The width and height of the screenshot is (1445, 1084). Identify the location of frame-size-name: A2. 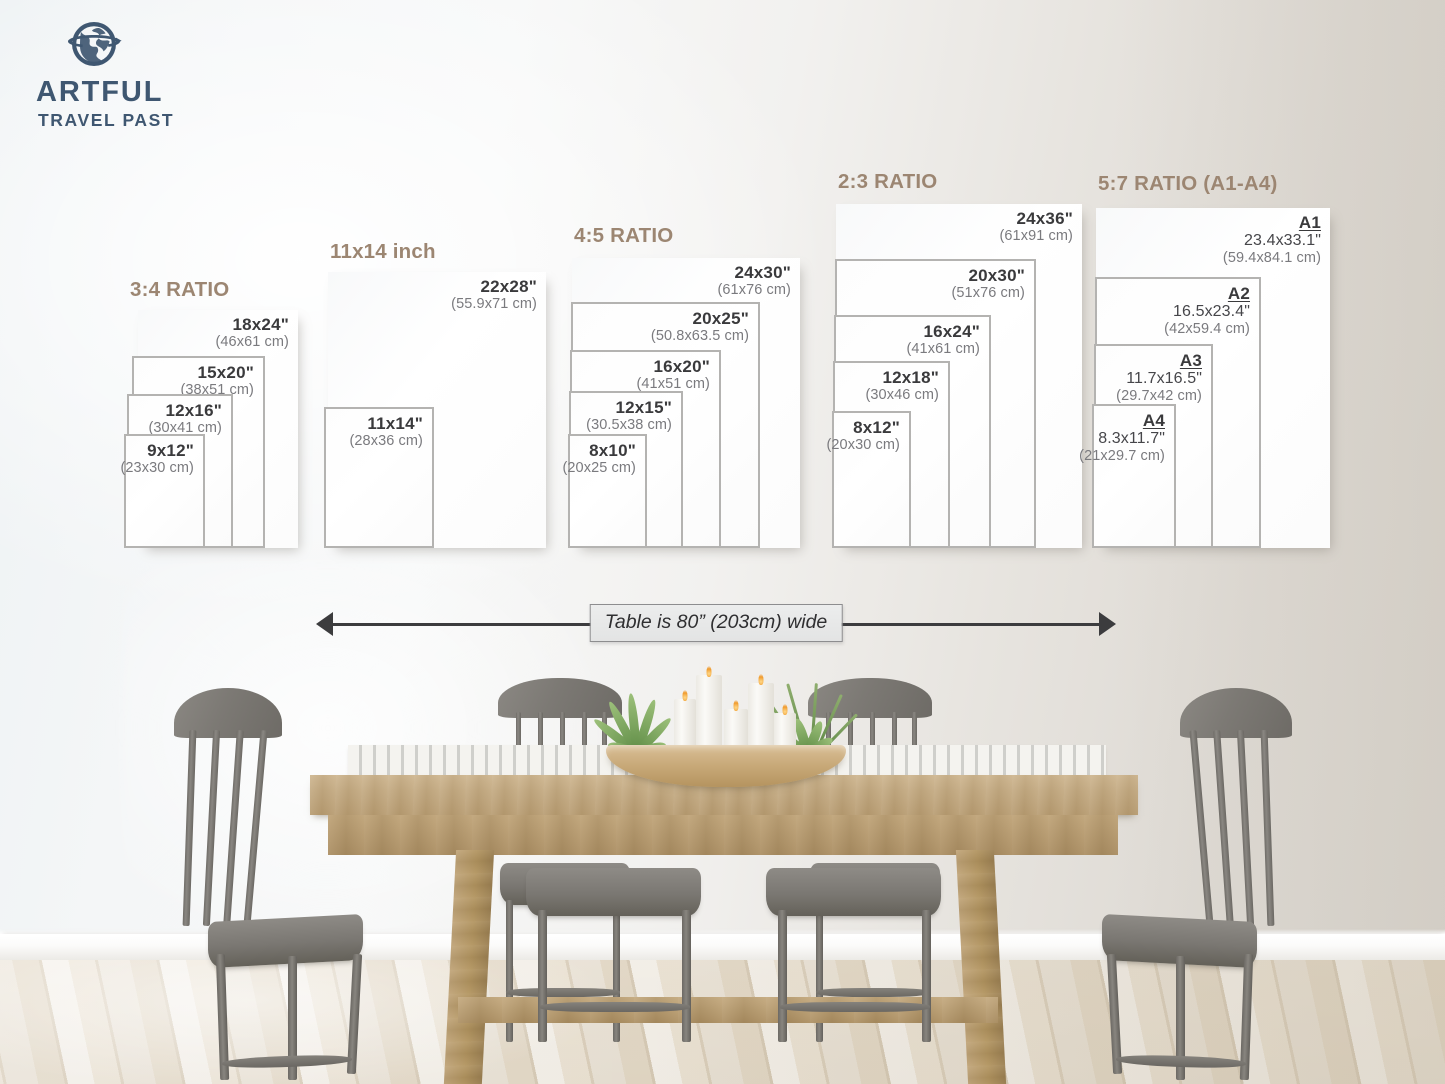
(1238, 293).